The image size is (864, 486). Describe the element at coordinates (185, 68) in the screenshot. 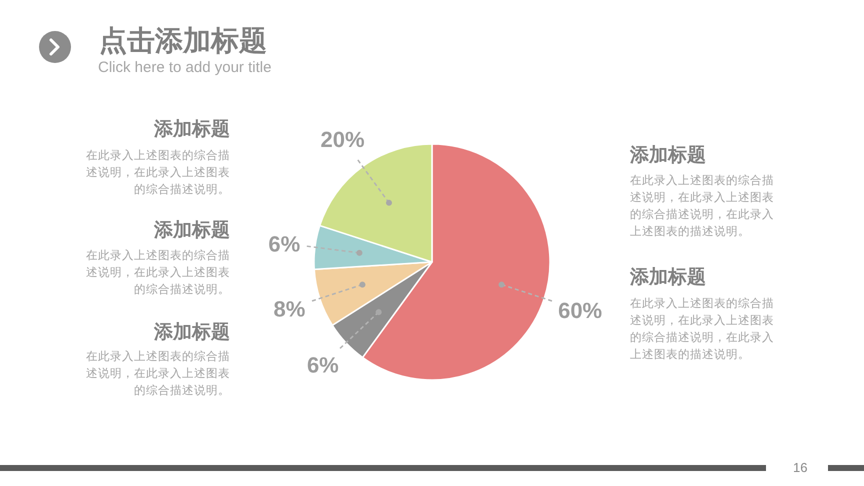

I see `chart-subtitle: Click here to add your title` at that location.